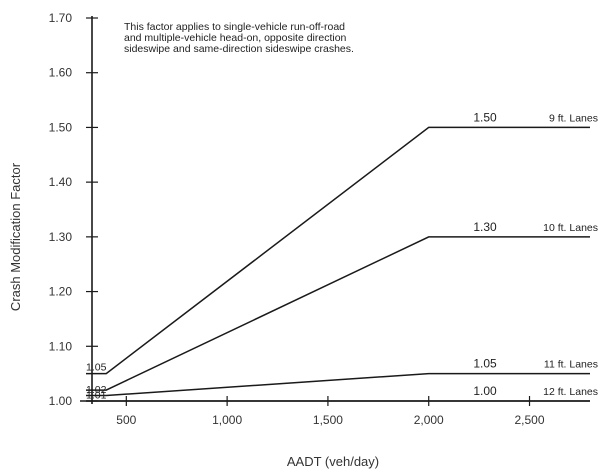 The height and width of the screenshot is (472, 600). Describe the element at coordinates (338, 384) in the screenshot. I see `series-line` at that location.